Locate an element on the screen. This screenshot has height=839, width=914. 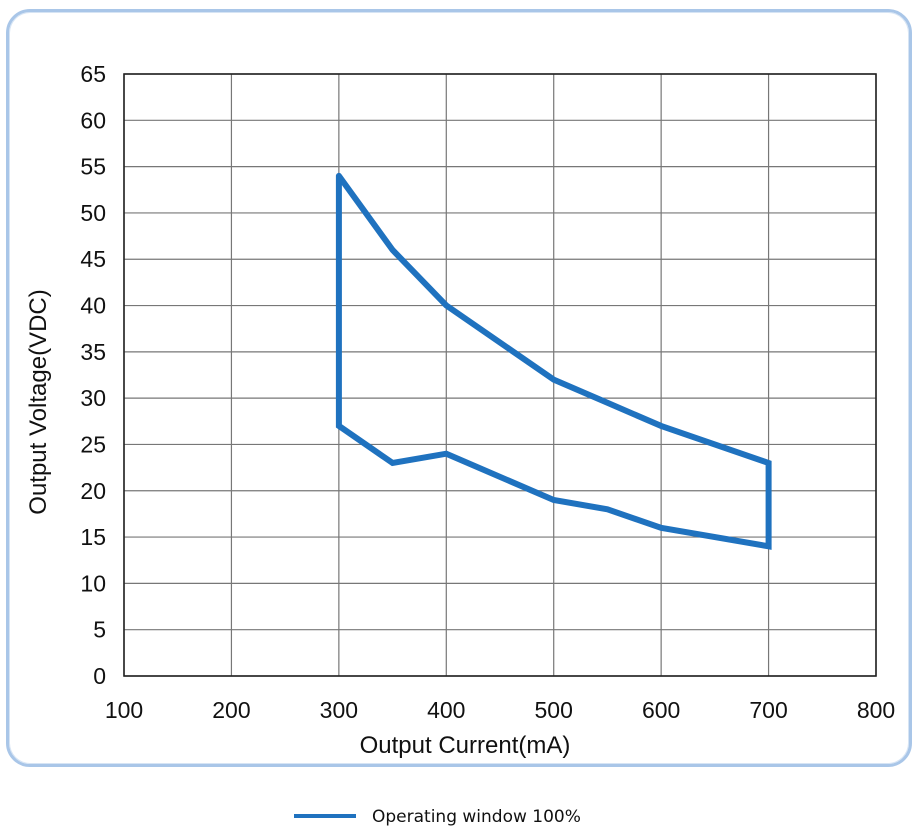
x-axis-label: Output Current(mA) is located at coordinates (465, 745).